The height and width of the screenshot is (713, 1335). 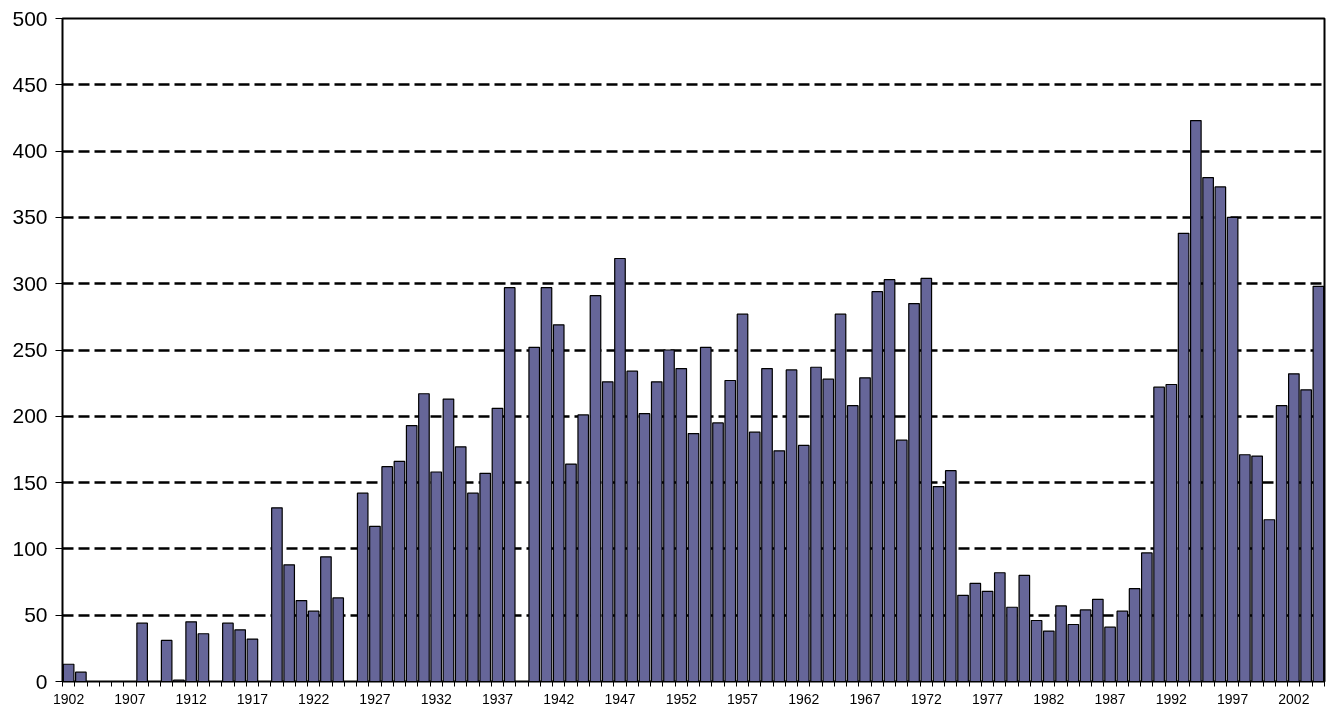 I want to click on x-tick-label: 1967, so click(x=865, y=698).